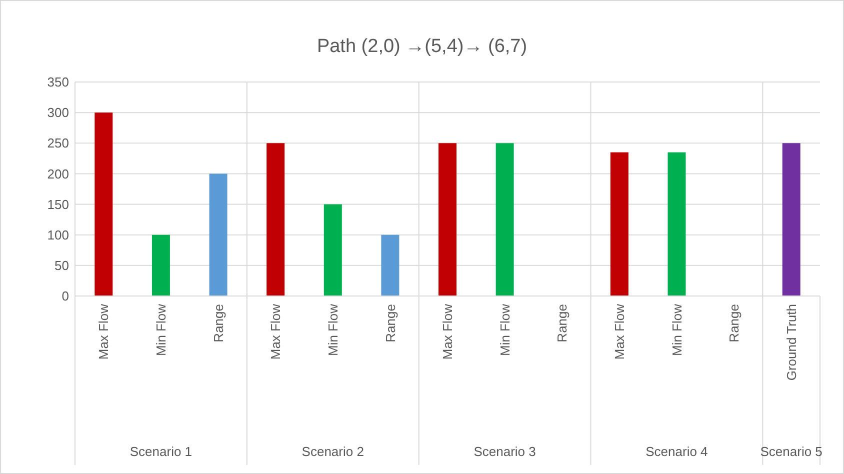 This screenshot has width=844, height=474. Describe the element at coordinates (505, 451) in the screenshot. I see `text: Scenario 3` at that location.